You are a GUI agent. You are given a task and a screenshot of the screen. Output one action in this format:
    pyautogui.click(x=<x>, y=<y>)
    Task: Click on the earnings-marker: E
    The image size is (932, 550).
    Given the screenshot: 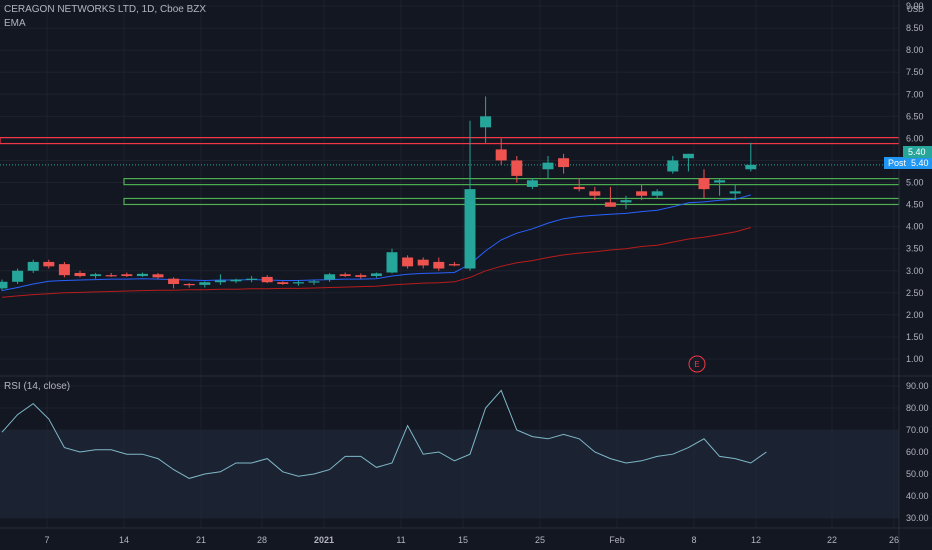 What is the action you would take?
    pyautogui.click(x=697, y=364)
    